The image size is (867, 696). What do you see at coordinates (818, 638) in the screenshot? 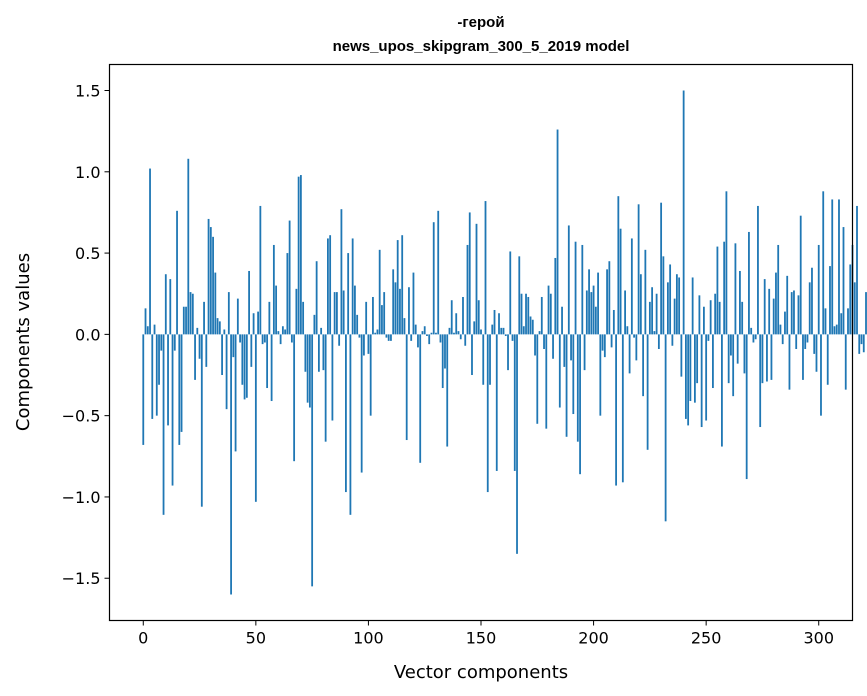
I see `x-tick-label: 300` at bounding box center [818, 638].